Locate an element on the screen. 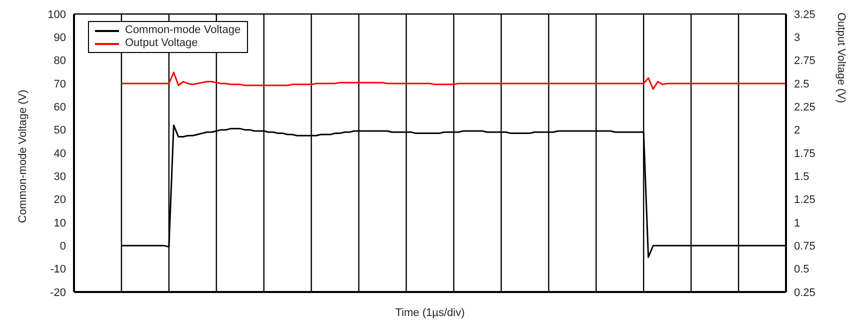 Image resolution: width=866 pixels, height=336 pixels. y2-tick-label: 2.5 is located at coordinates (802, 84).